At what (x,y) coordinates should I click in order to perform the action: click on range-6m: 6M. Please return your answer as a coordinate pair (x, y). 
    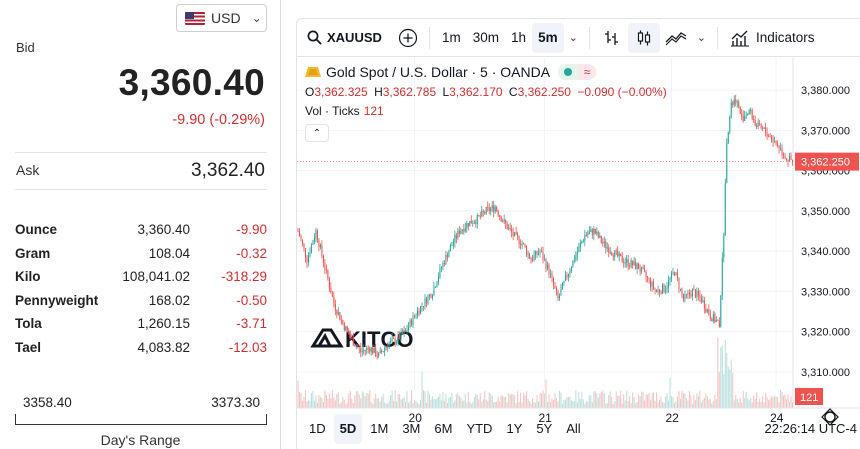
    Looking at the image, I should click on (443, 428).